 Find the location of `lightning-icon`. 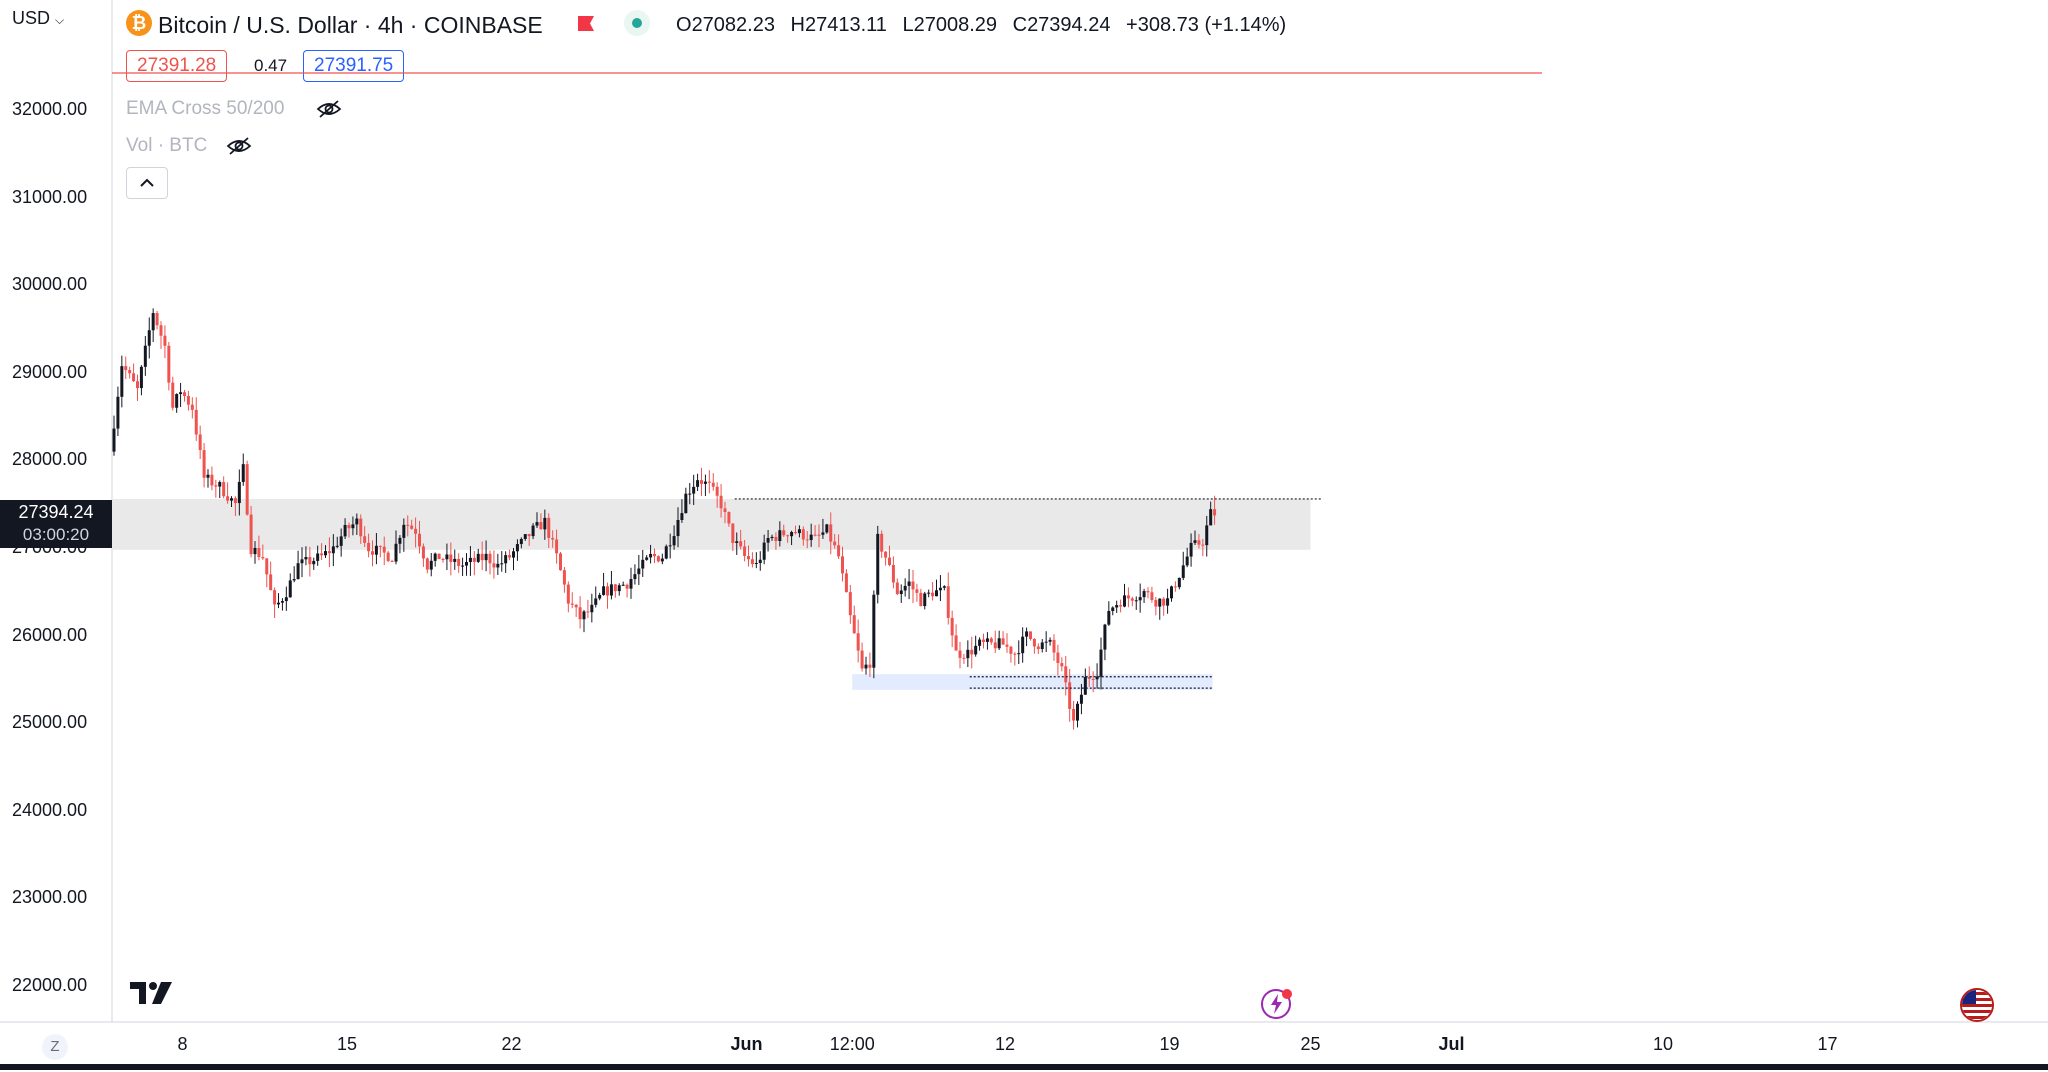

lightning-icon is located at coordinates (1277, 1003).